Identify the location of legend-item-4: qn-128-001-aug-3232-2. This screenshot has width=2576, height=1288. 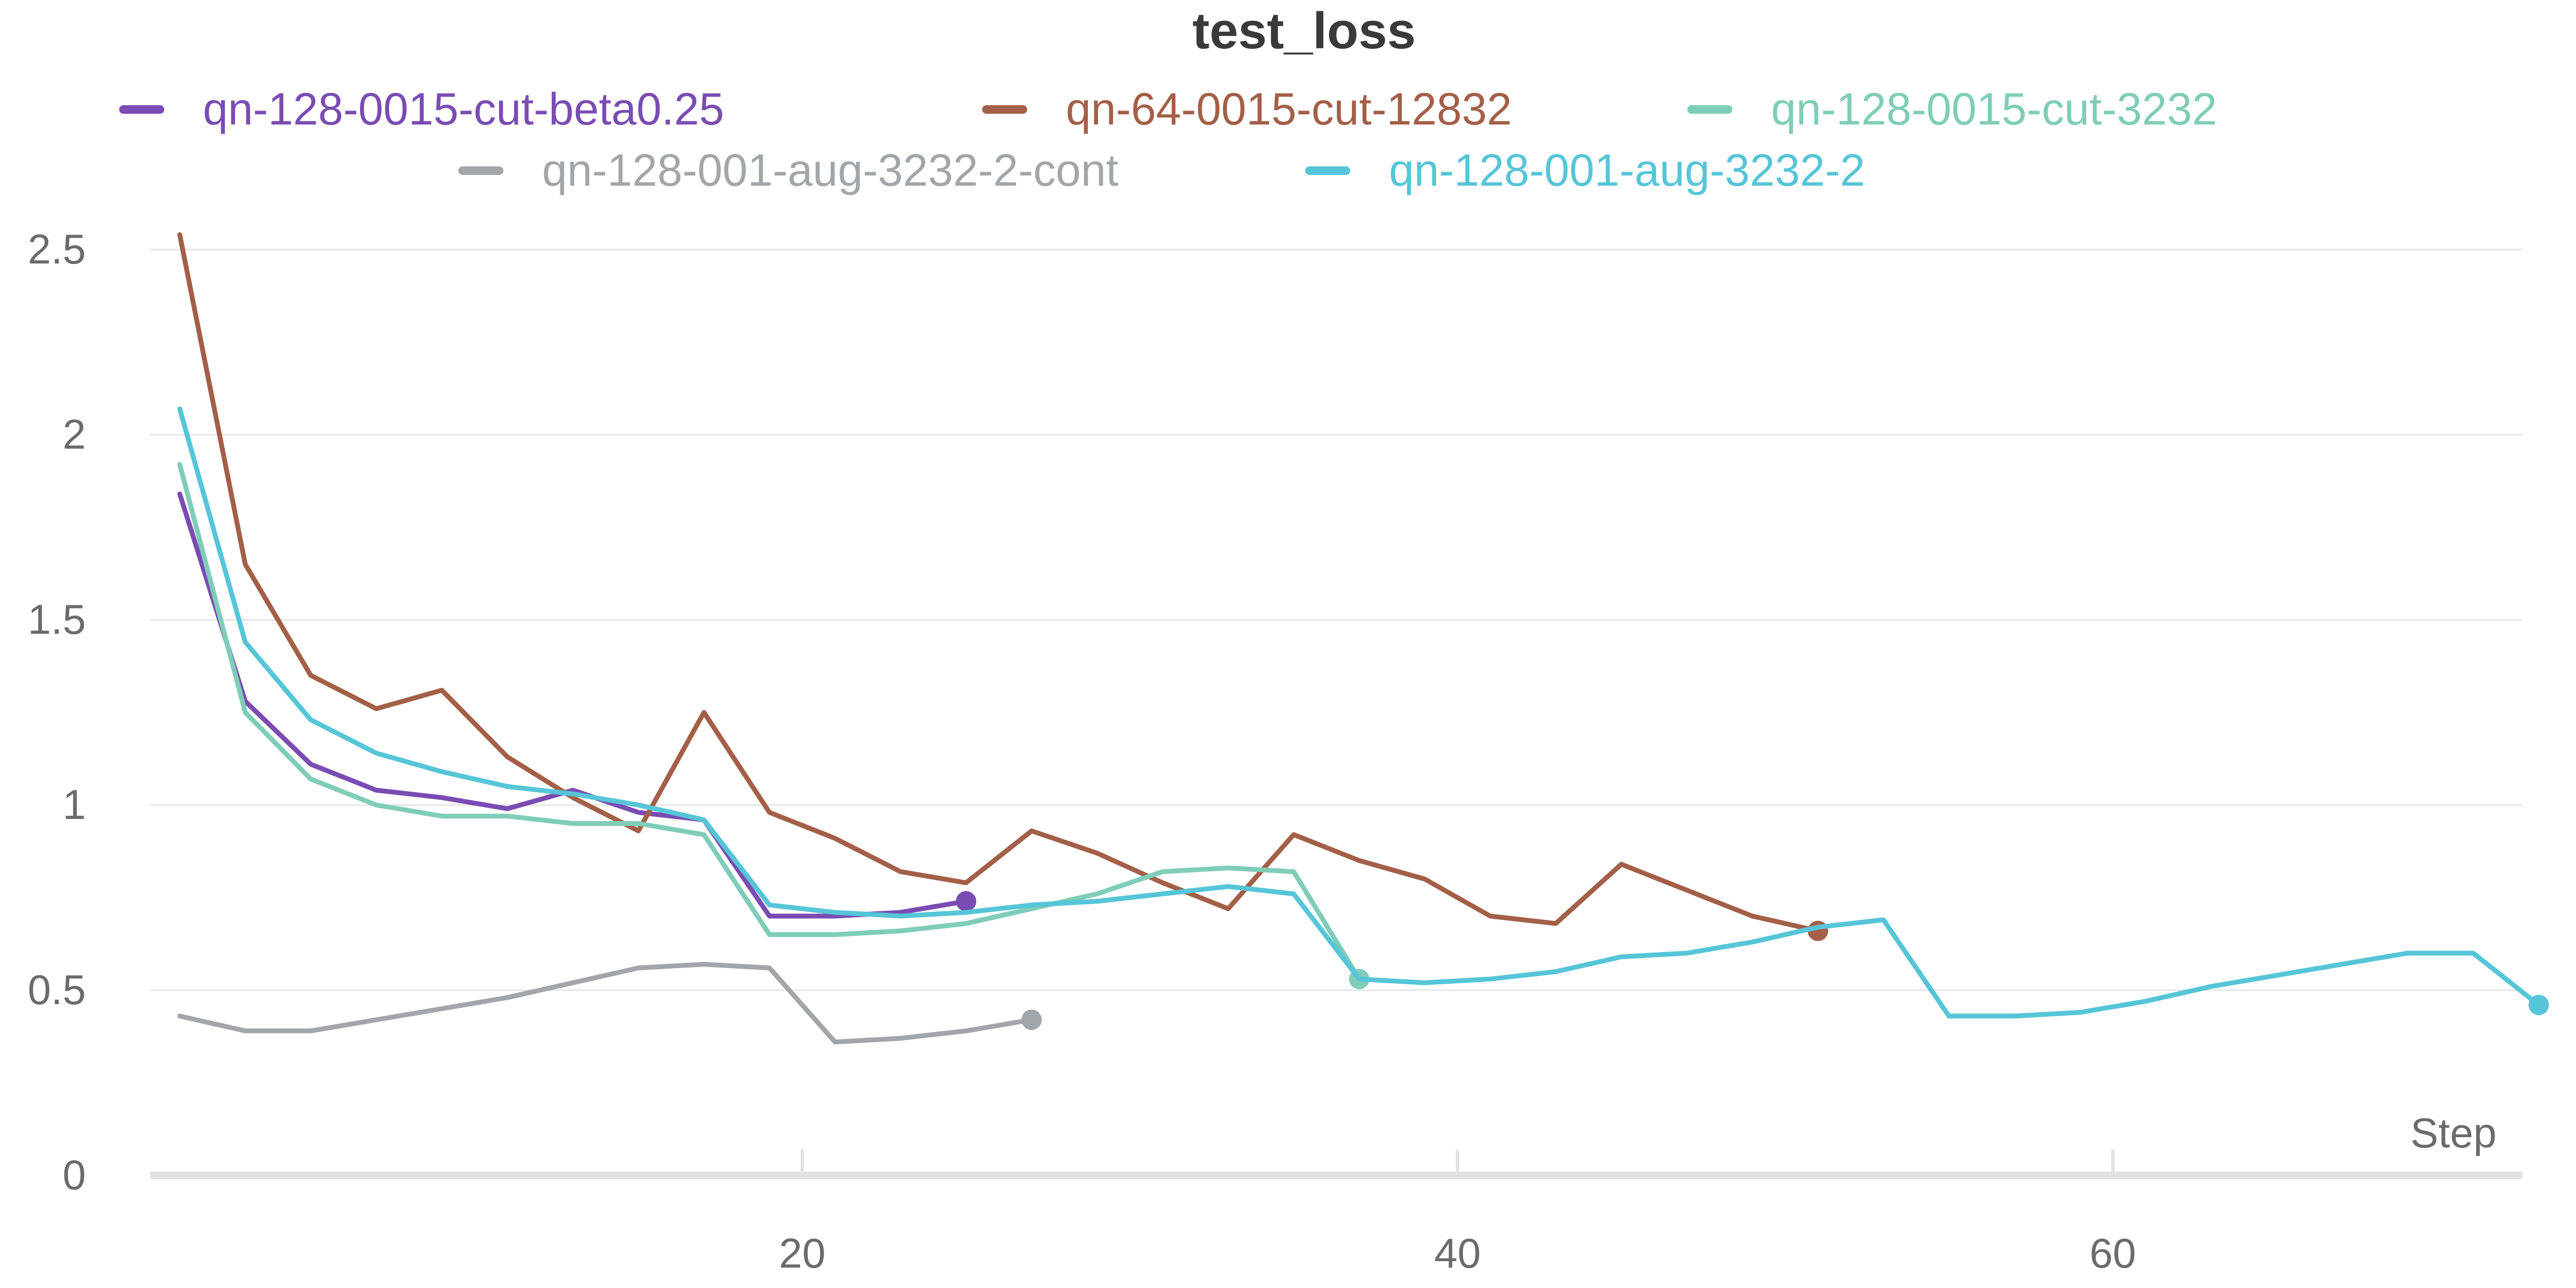
(1585, 170).